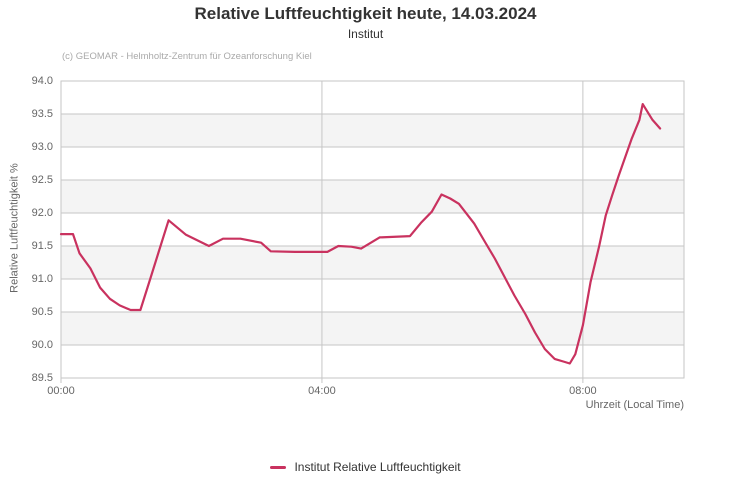 This screenshot has width=731, height=500. What do you see at coordinates (42, 246) in the screenshot?
I see `y-tick-label: 91.5` at bounding box center [42, 246].